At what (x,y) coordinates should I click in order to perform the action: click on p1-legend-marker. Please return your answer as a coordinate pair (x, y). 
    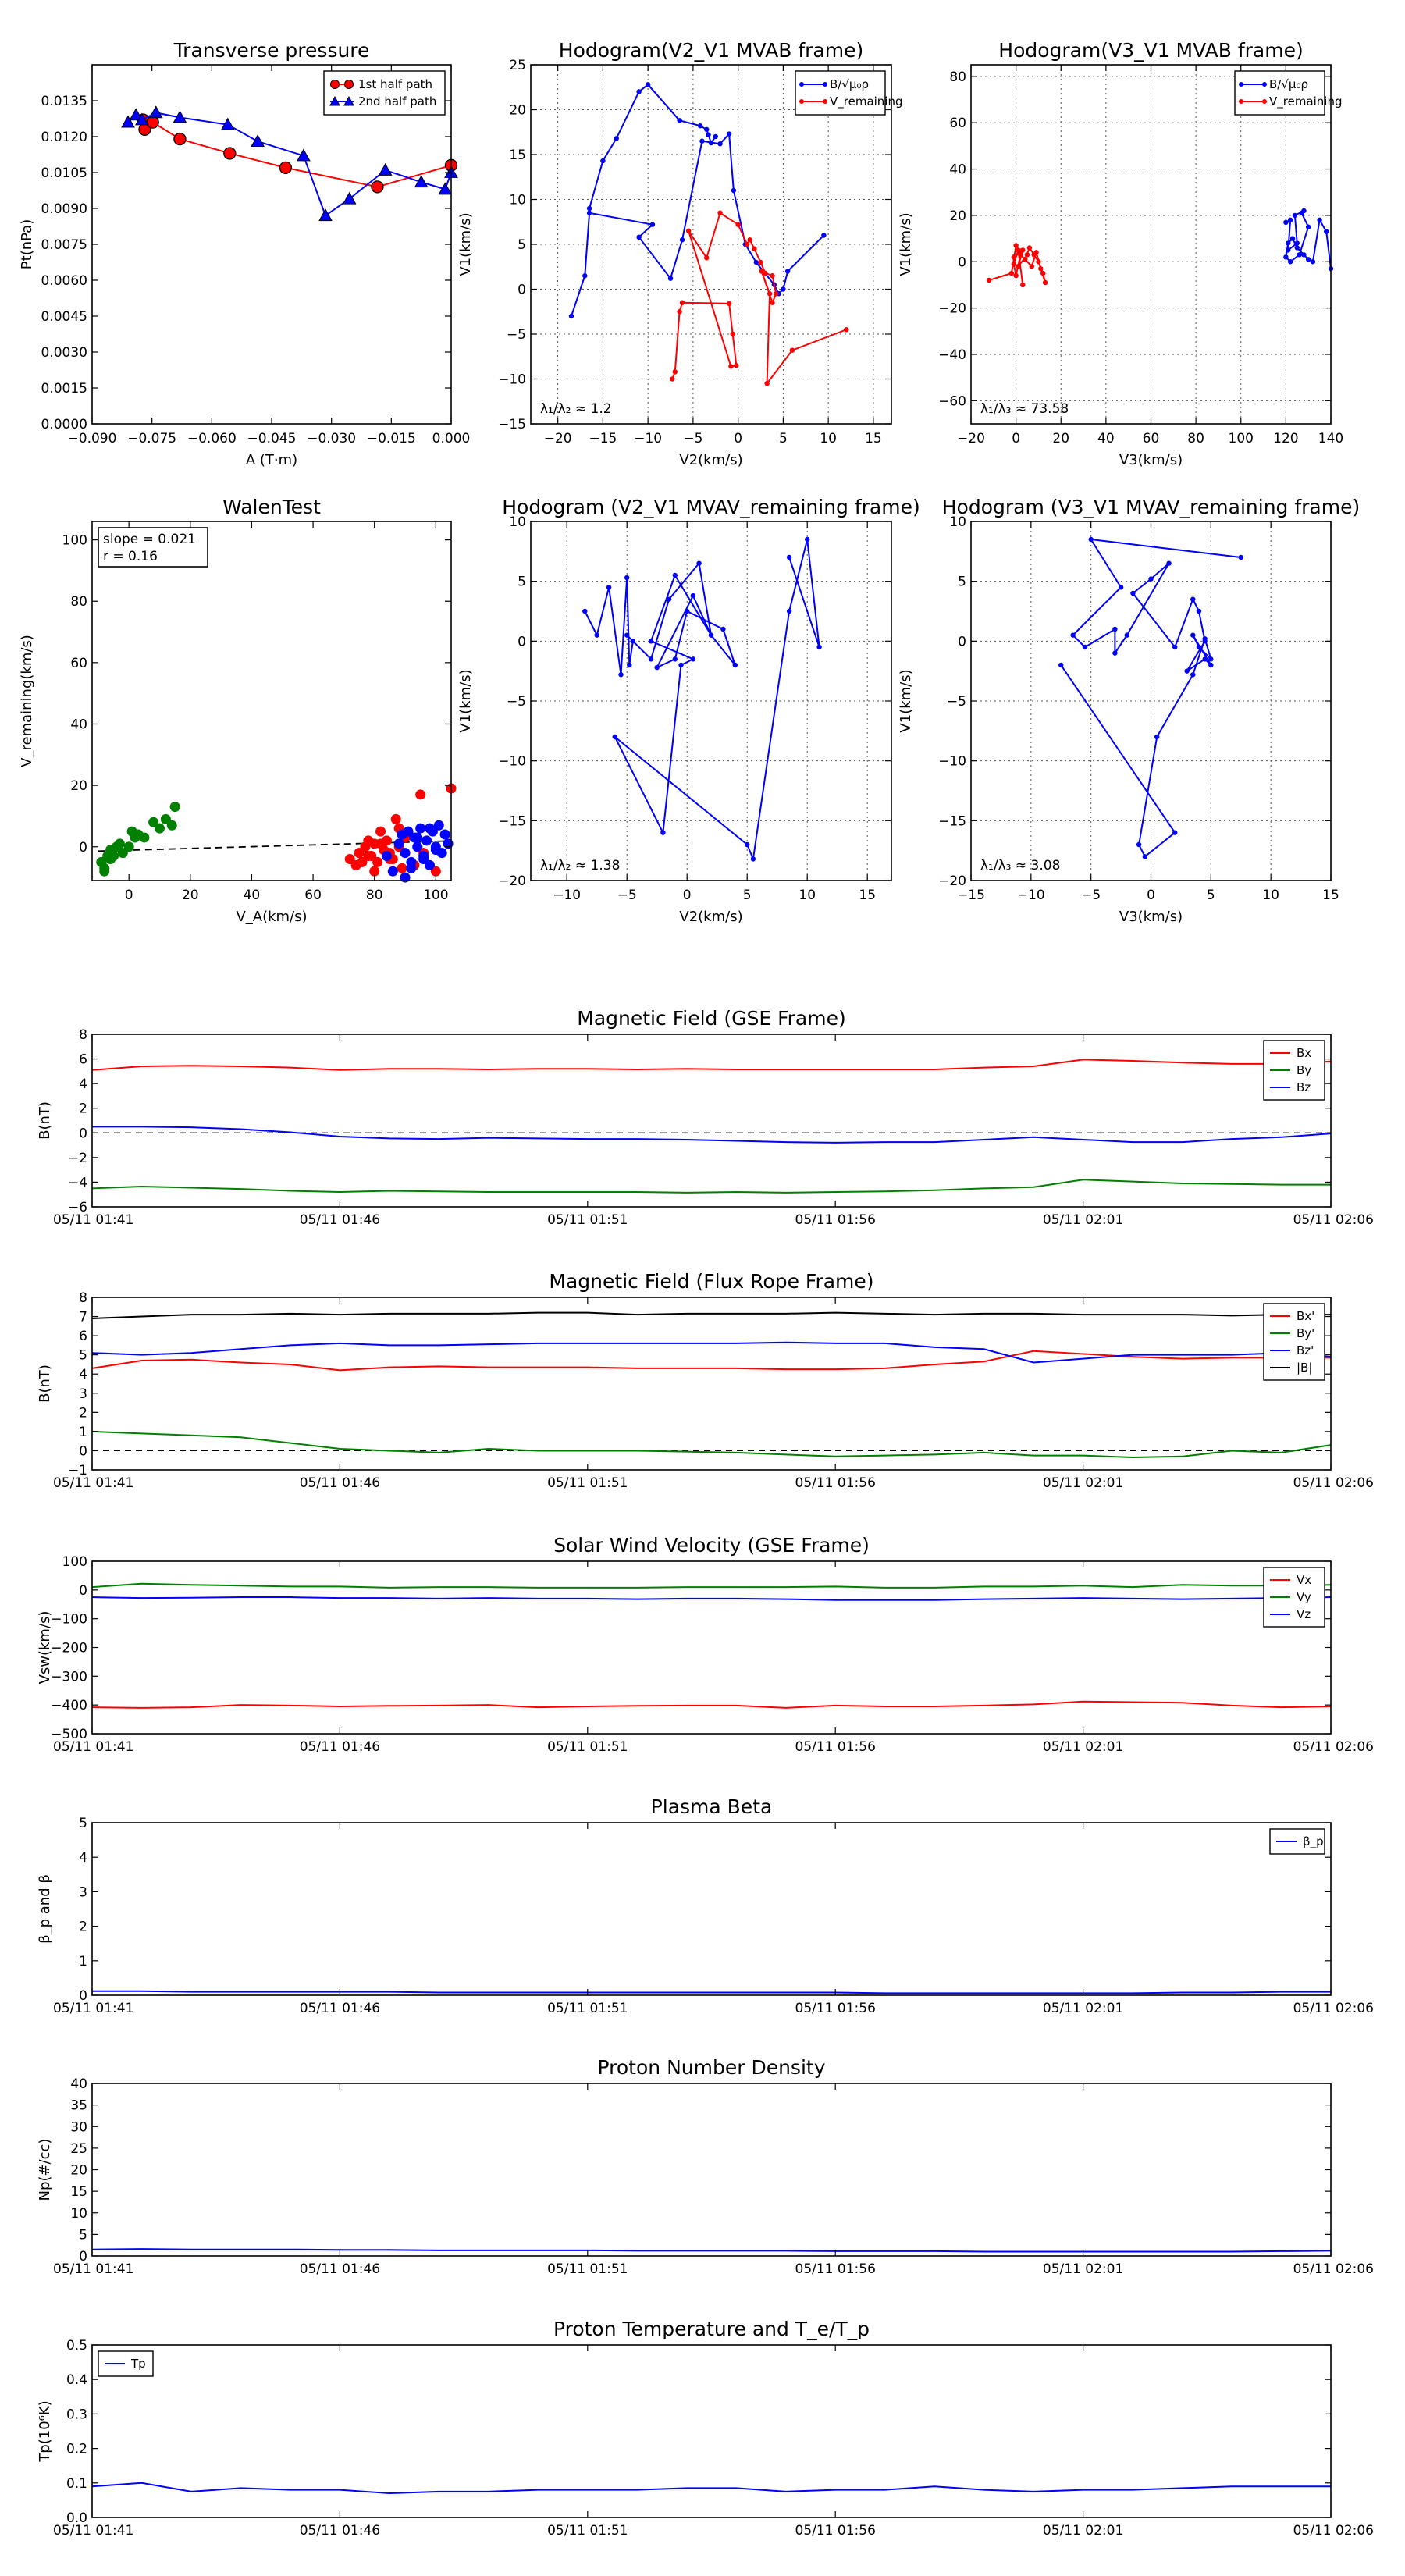
    Looking at the image, I should click on (335, 100).